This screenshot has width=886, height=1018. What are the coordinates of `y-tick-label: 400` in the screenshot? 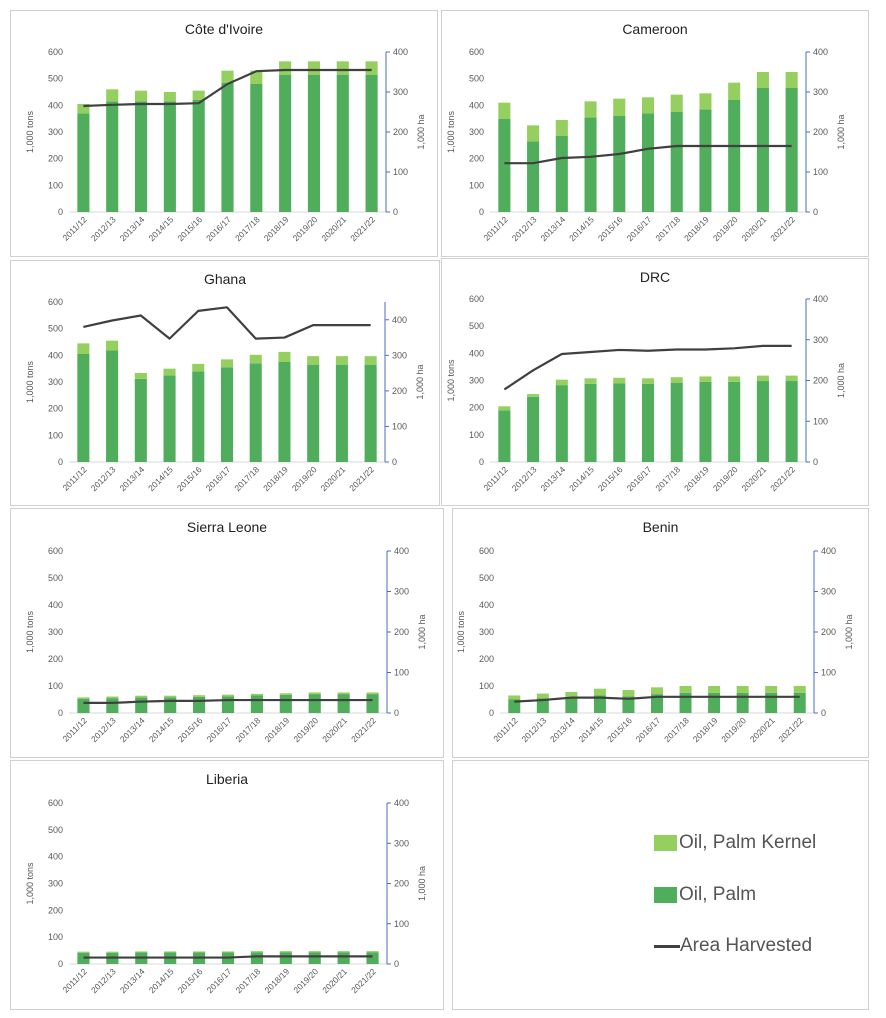 It's located at (55, 605).